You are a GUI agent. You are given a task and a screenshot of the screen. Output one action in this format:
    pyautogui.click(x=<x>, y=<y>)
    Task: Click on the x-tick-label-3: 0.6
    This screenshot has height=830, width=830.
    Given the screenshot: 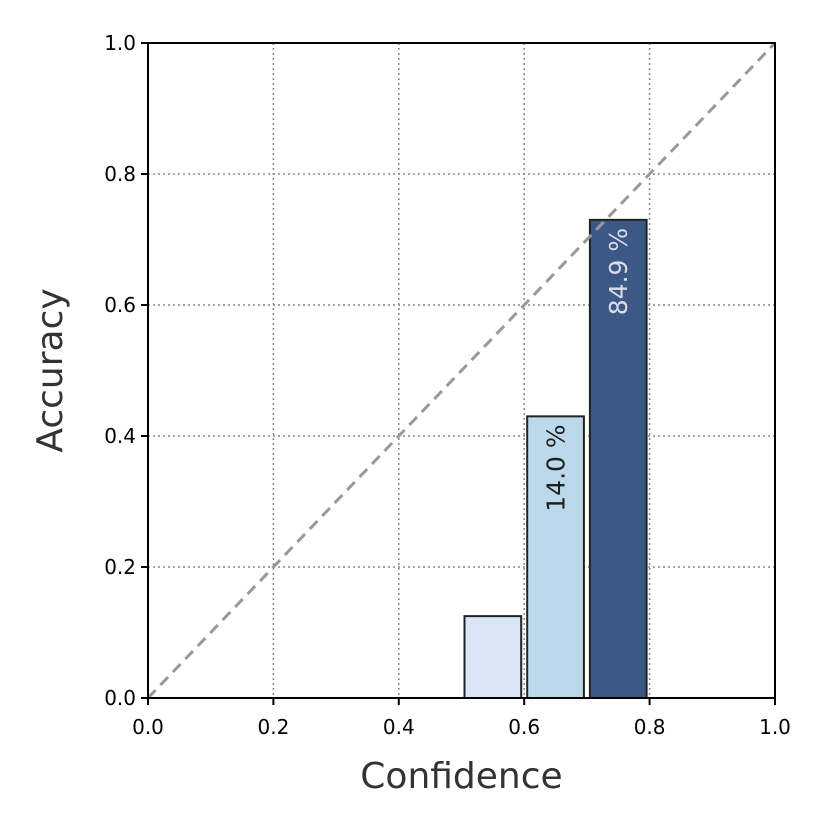 What is the action you would take?
    pyautogui.click(x=524, y=727)
    